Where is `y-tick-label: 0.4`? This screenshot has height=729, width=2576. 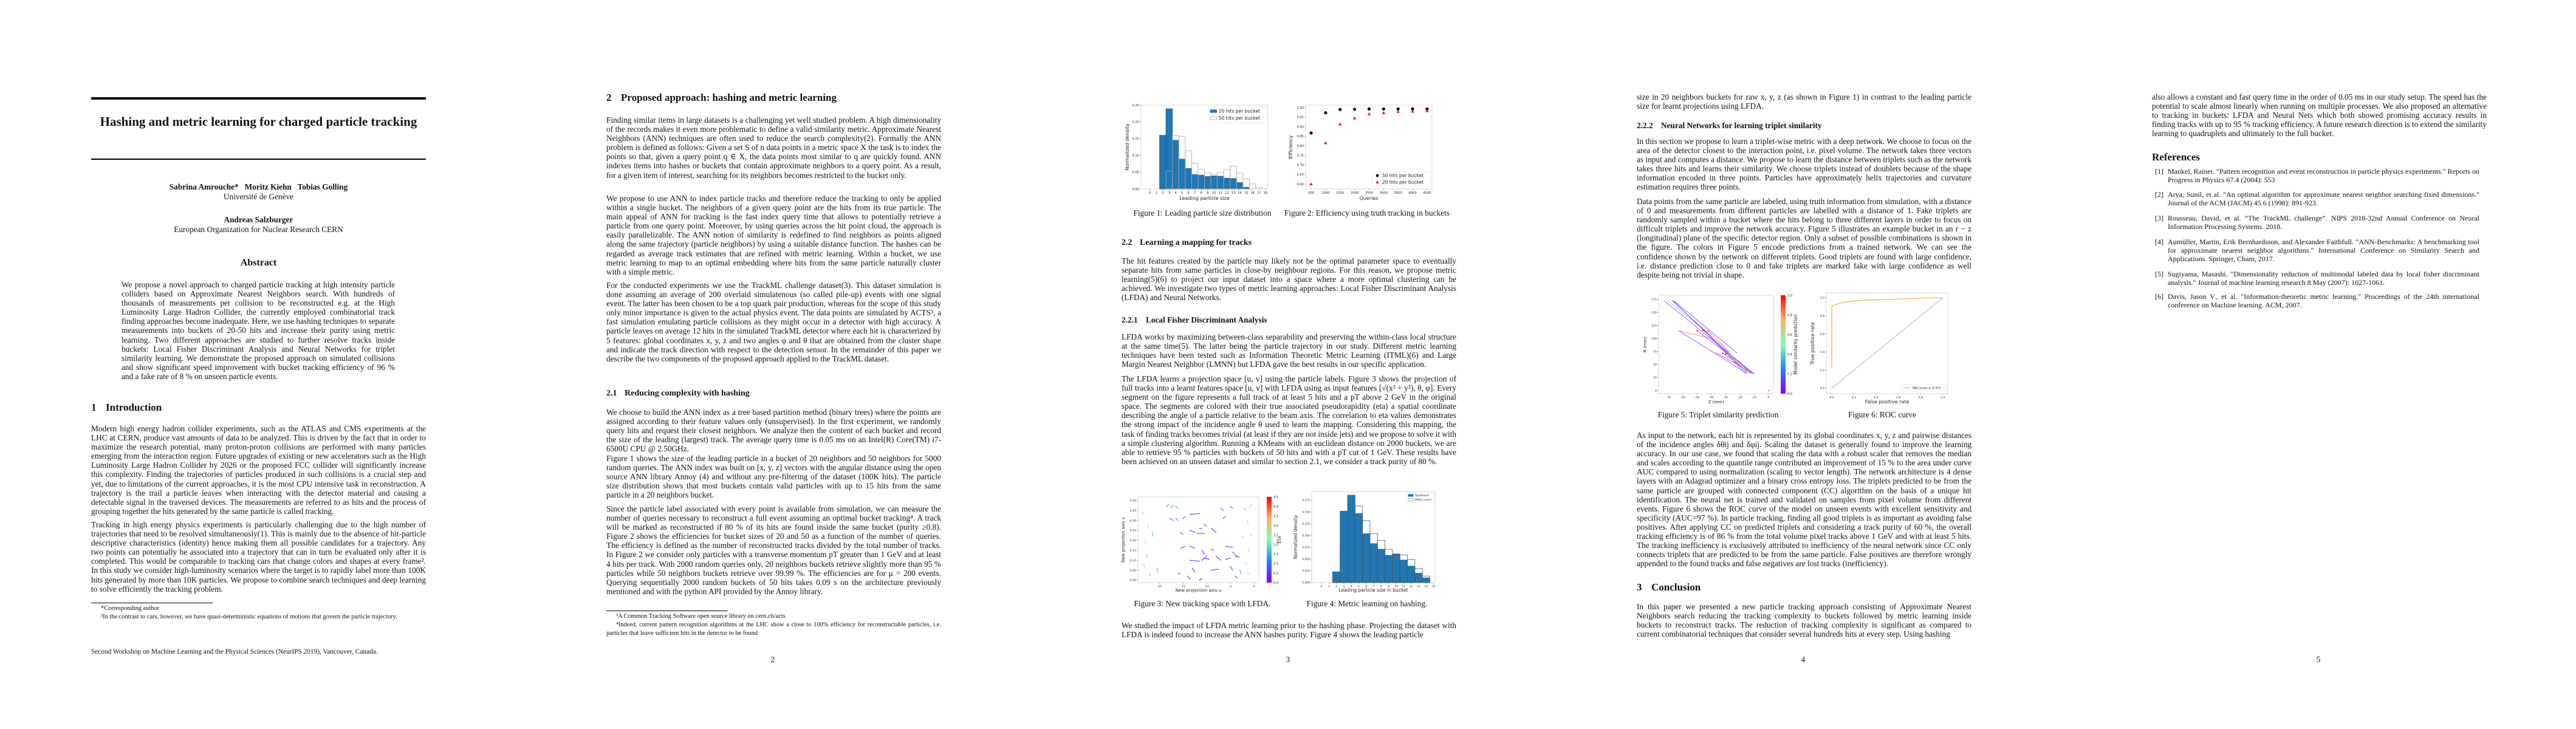 y-tick-label: 0.4 is located at coordinates (1822, 352).